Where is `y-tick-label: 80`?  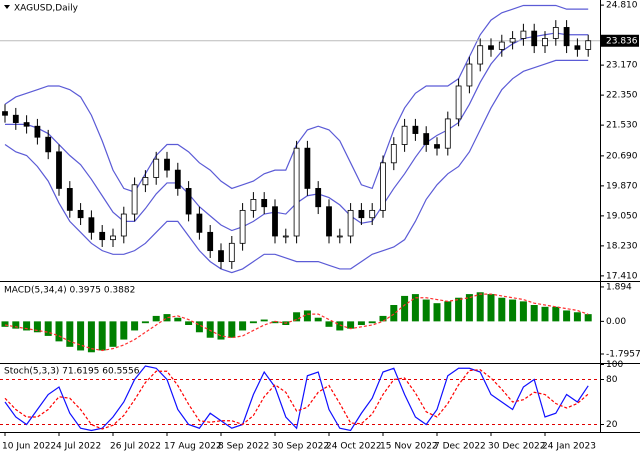
y-tick-label: 80 is located at coordinates (612, 380).